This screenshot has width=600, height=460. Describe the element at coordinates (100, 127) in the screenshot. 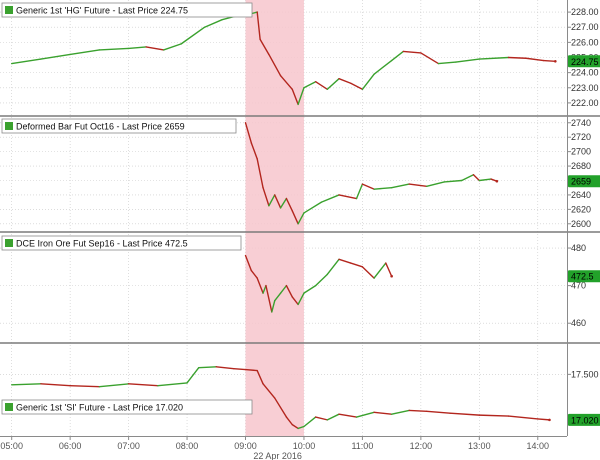

I see `legend-label: Deformed Bar Fut Oct16 - Last Price 2659` at that location.